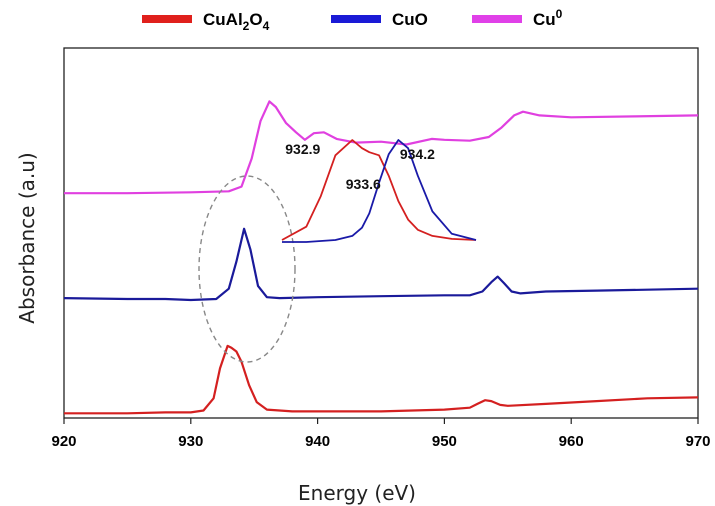 The width and height of the screenshot is (715, 506). Describe the element at coordinates (63, 441) in the screenshot. I see `x-tick-label: 920` at that location.